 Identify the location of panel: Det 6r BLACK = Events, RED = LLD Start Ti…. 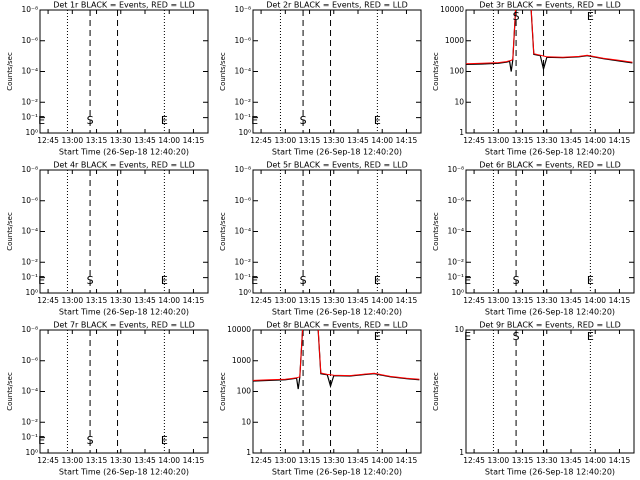
(533, 239).